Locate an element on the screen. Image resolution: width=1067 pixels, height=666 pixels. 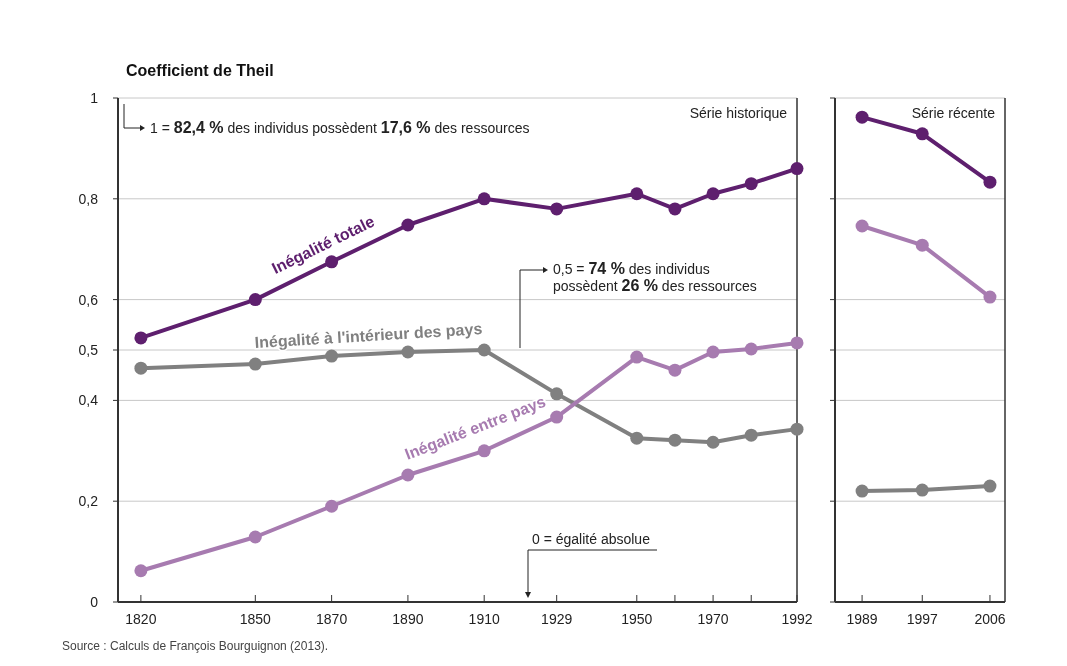
y-tick-label: 0,6 is located at coordinates (88, 299).